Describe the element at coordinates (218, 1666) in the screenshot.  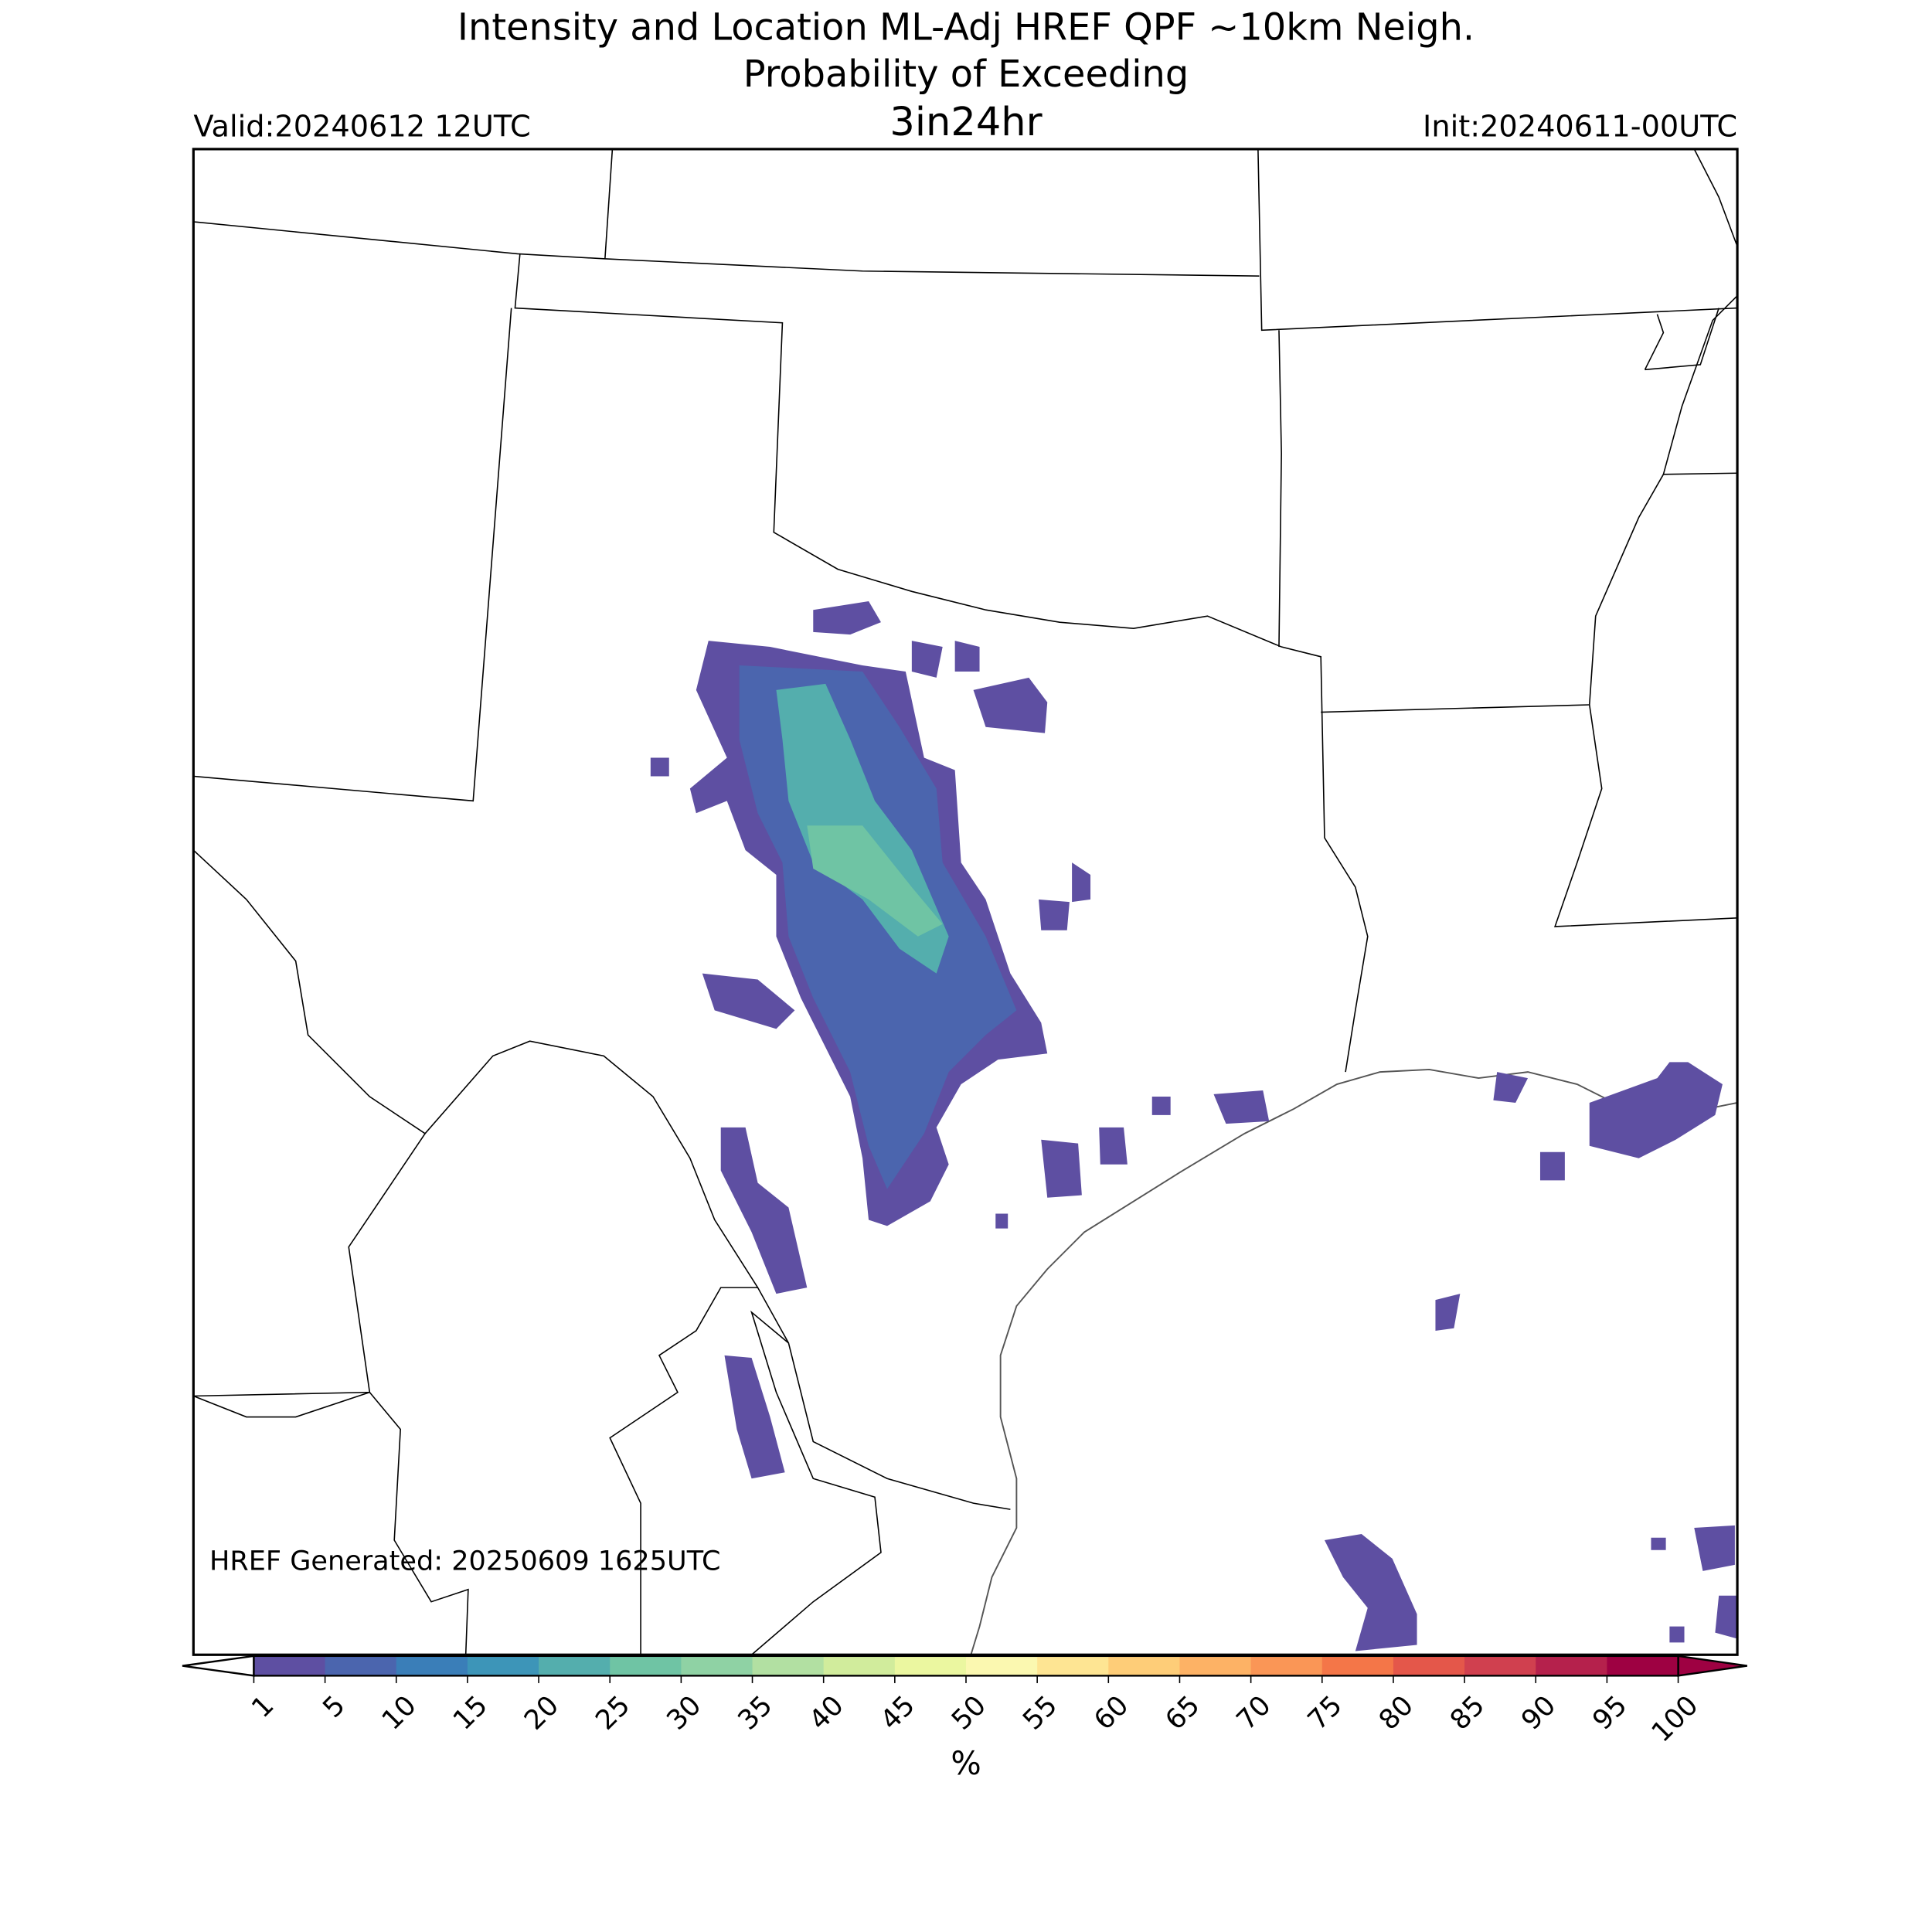
I see `colorbar-extend-low` at that location.